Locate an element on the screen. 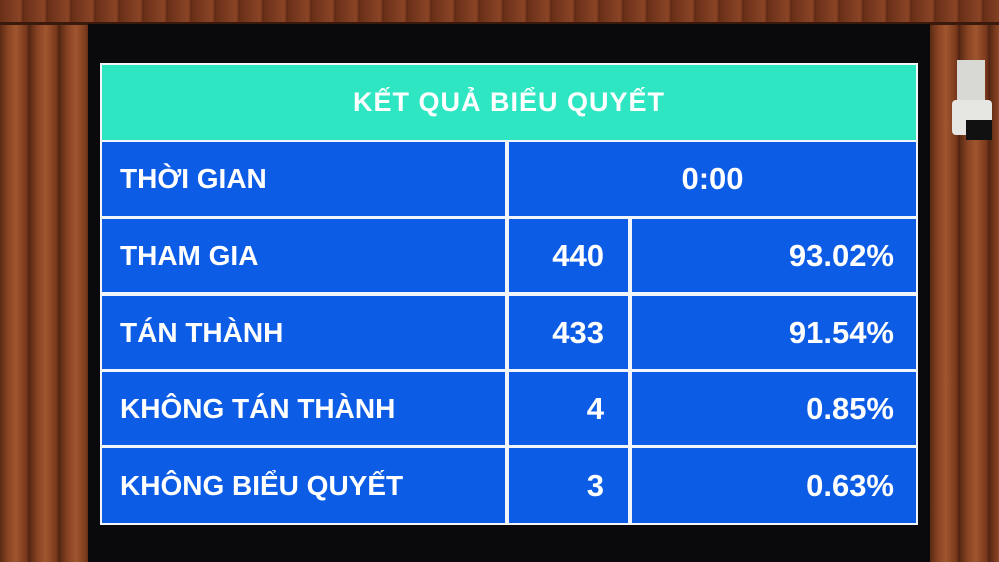 The image size is (999, 562). row-label: KHÔNG TÁN THÀNH is located at coordinates (303, 408).